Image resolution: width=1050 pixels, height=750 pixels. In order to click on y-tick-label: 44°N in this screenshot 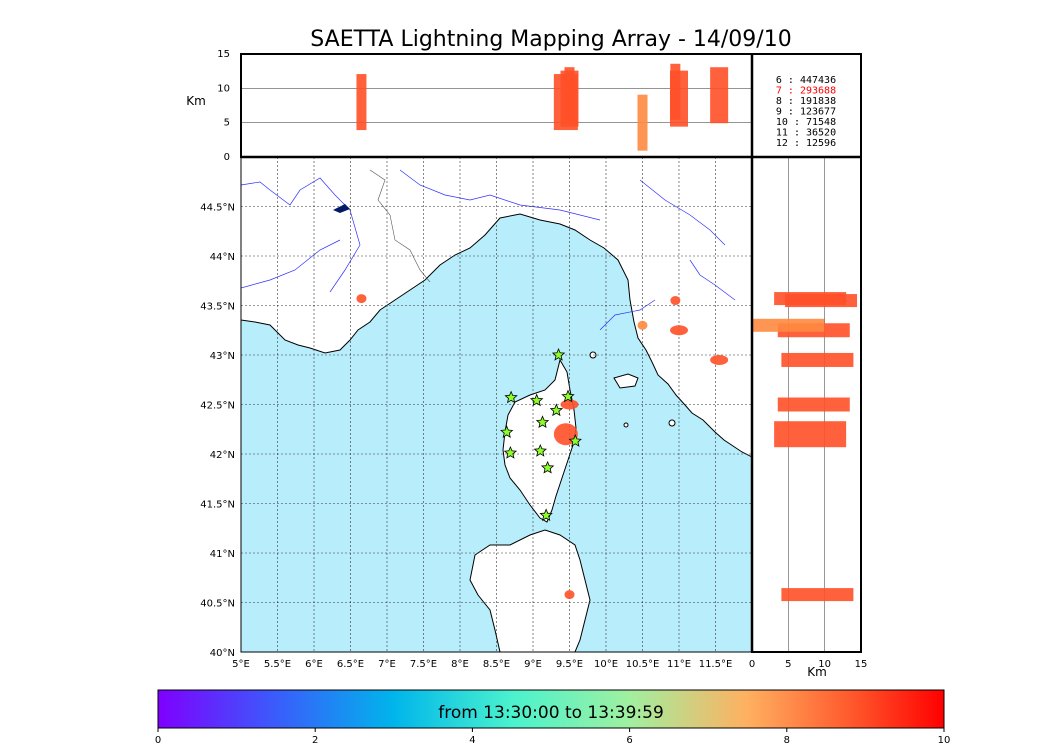, I will do `click(222, 257)`.